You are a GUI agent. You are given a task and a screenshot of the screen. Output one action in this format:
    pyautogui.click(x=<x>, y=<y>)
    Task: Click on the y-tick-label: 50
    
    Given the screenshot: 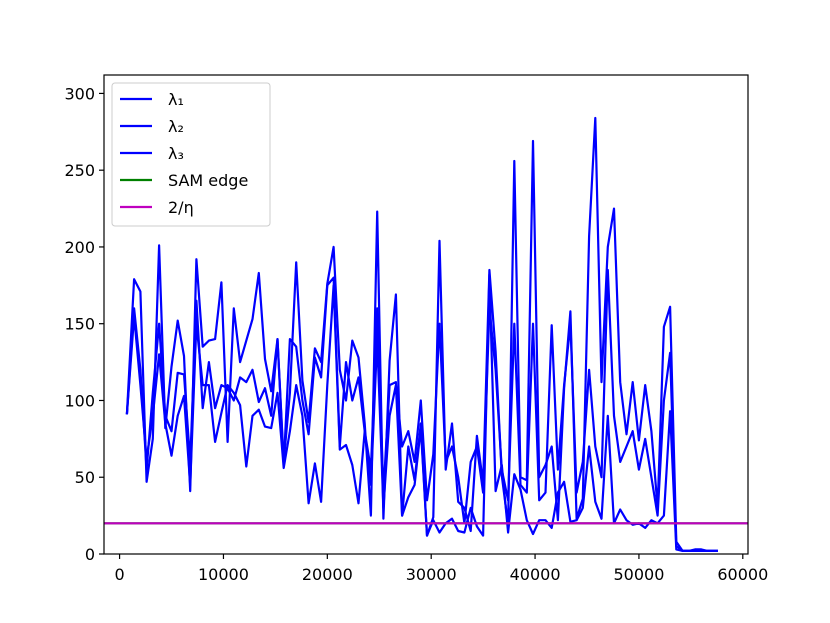 What is the action you would take?
    pyautogui.click(x=85, y=477)
    